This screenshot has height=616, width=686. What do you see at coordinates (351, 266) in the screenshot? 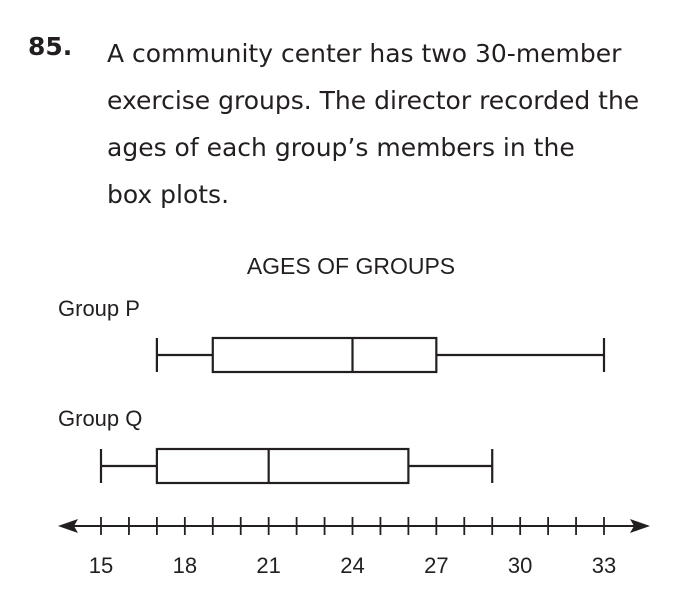
I see `chart-title: AGES OF GROUPS` at bounding box center [351, 266].